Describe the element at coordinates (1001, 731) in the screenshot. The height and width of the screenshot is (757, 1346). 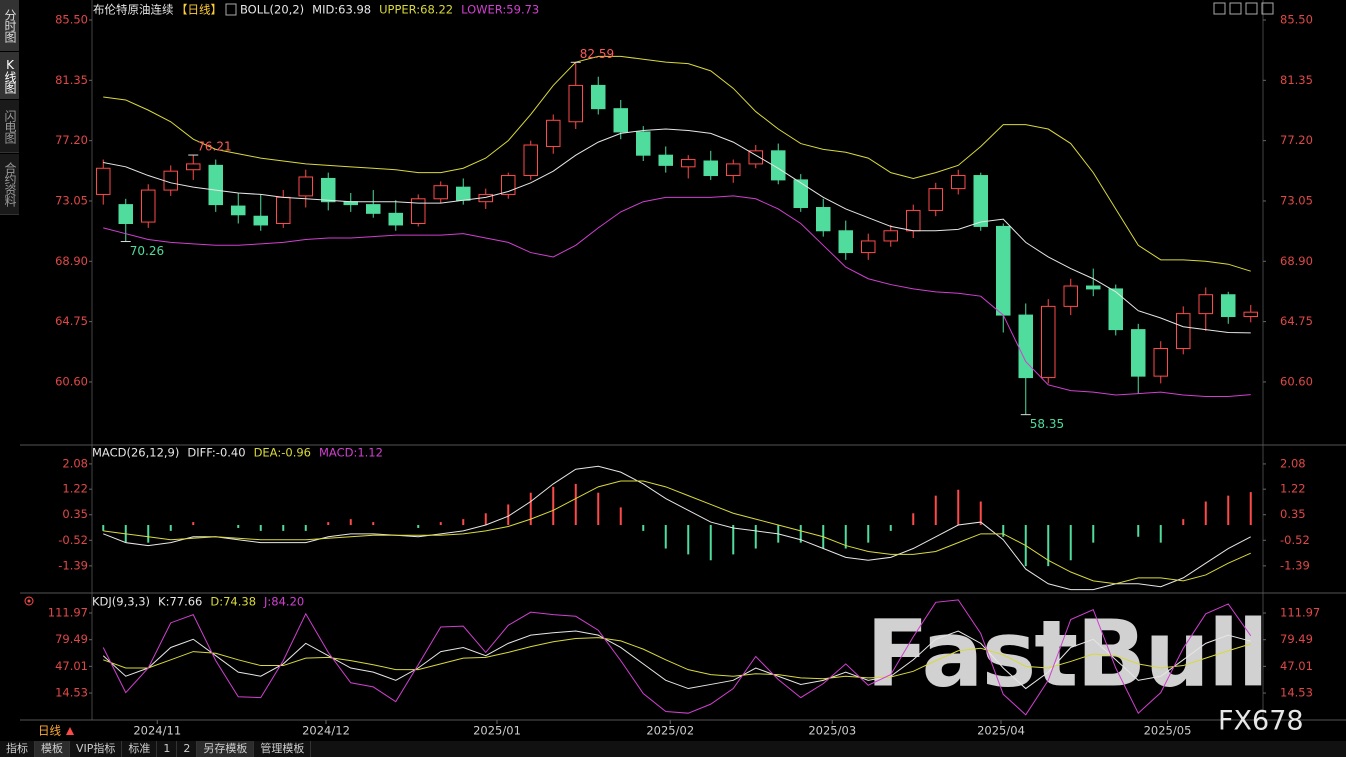
I see `x-tick-label: 2025/04` at that location.